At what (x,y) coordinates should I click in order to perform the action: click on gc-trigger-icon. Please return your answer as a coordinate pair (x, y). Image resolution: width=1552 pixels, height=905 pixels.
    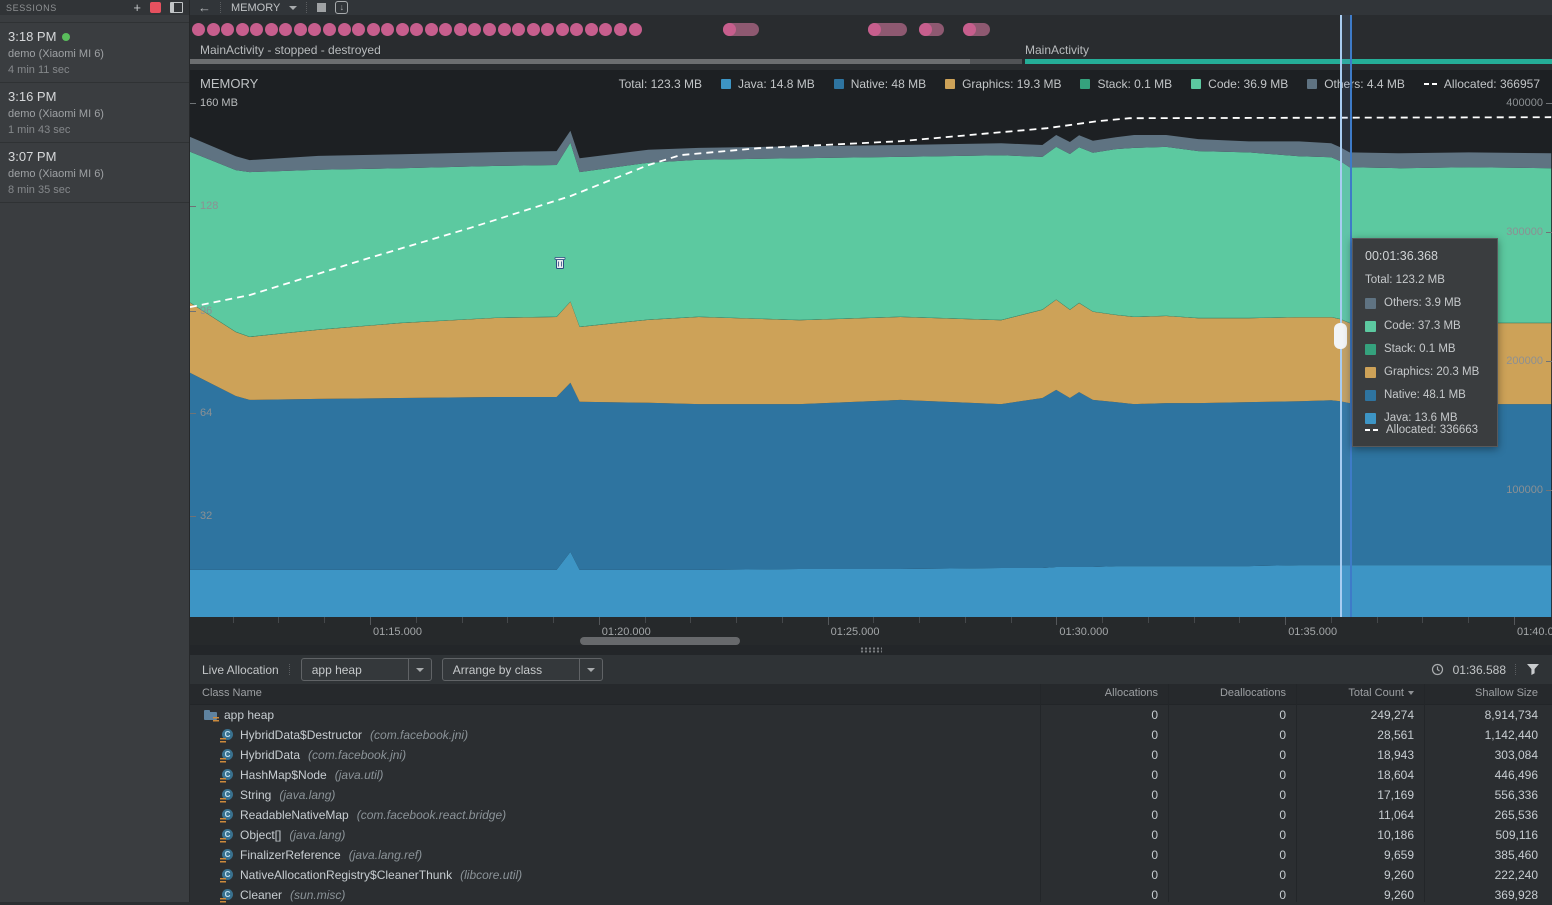
    Looking at the image, I should click on (322, 7).